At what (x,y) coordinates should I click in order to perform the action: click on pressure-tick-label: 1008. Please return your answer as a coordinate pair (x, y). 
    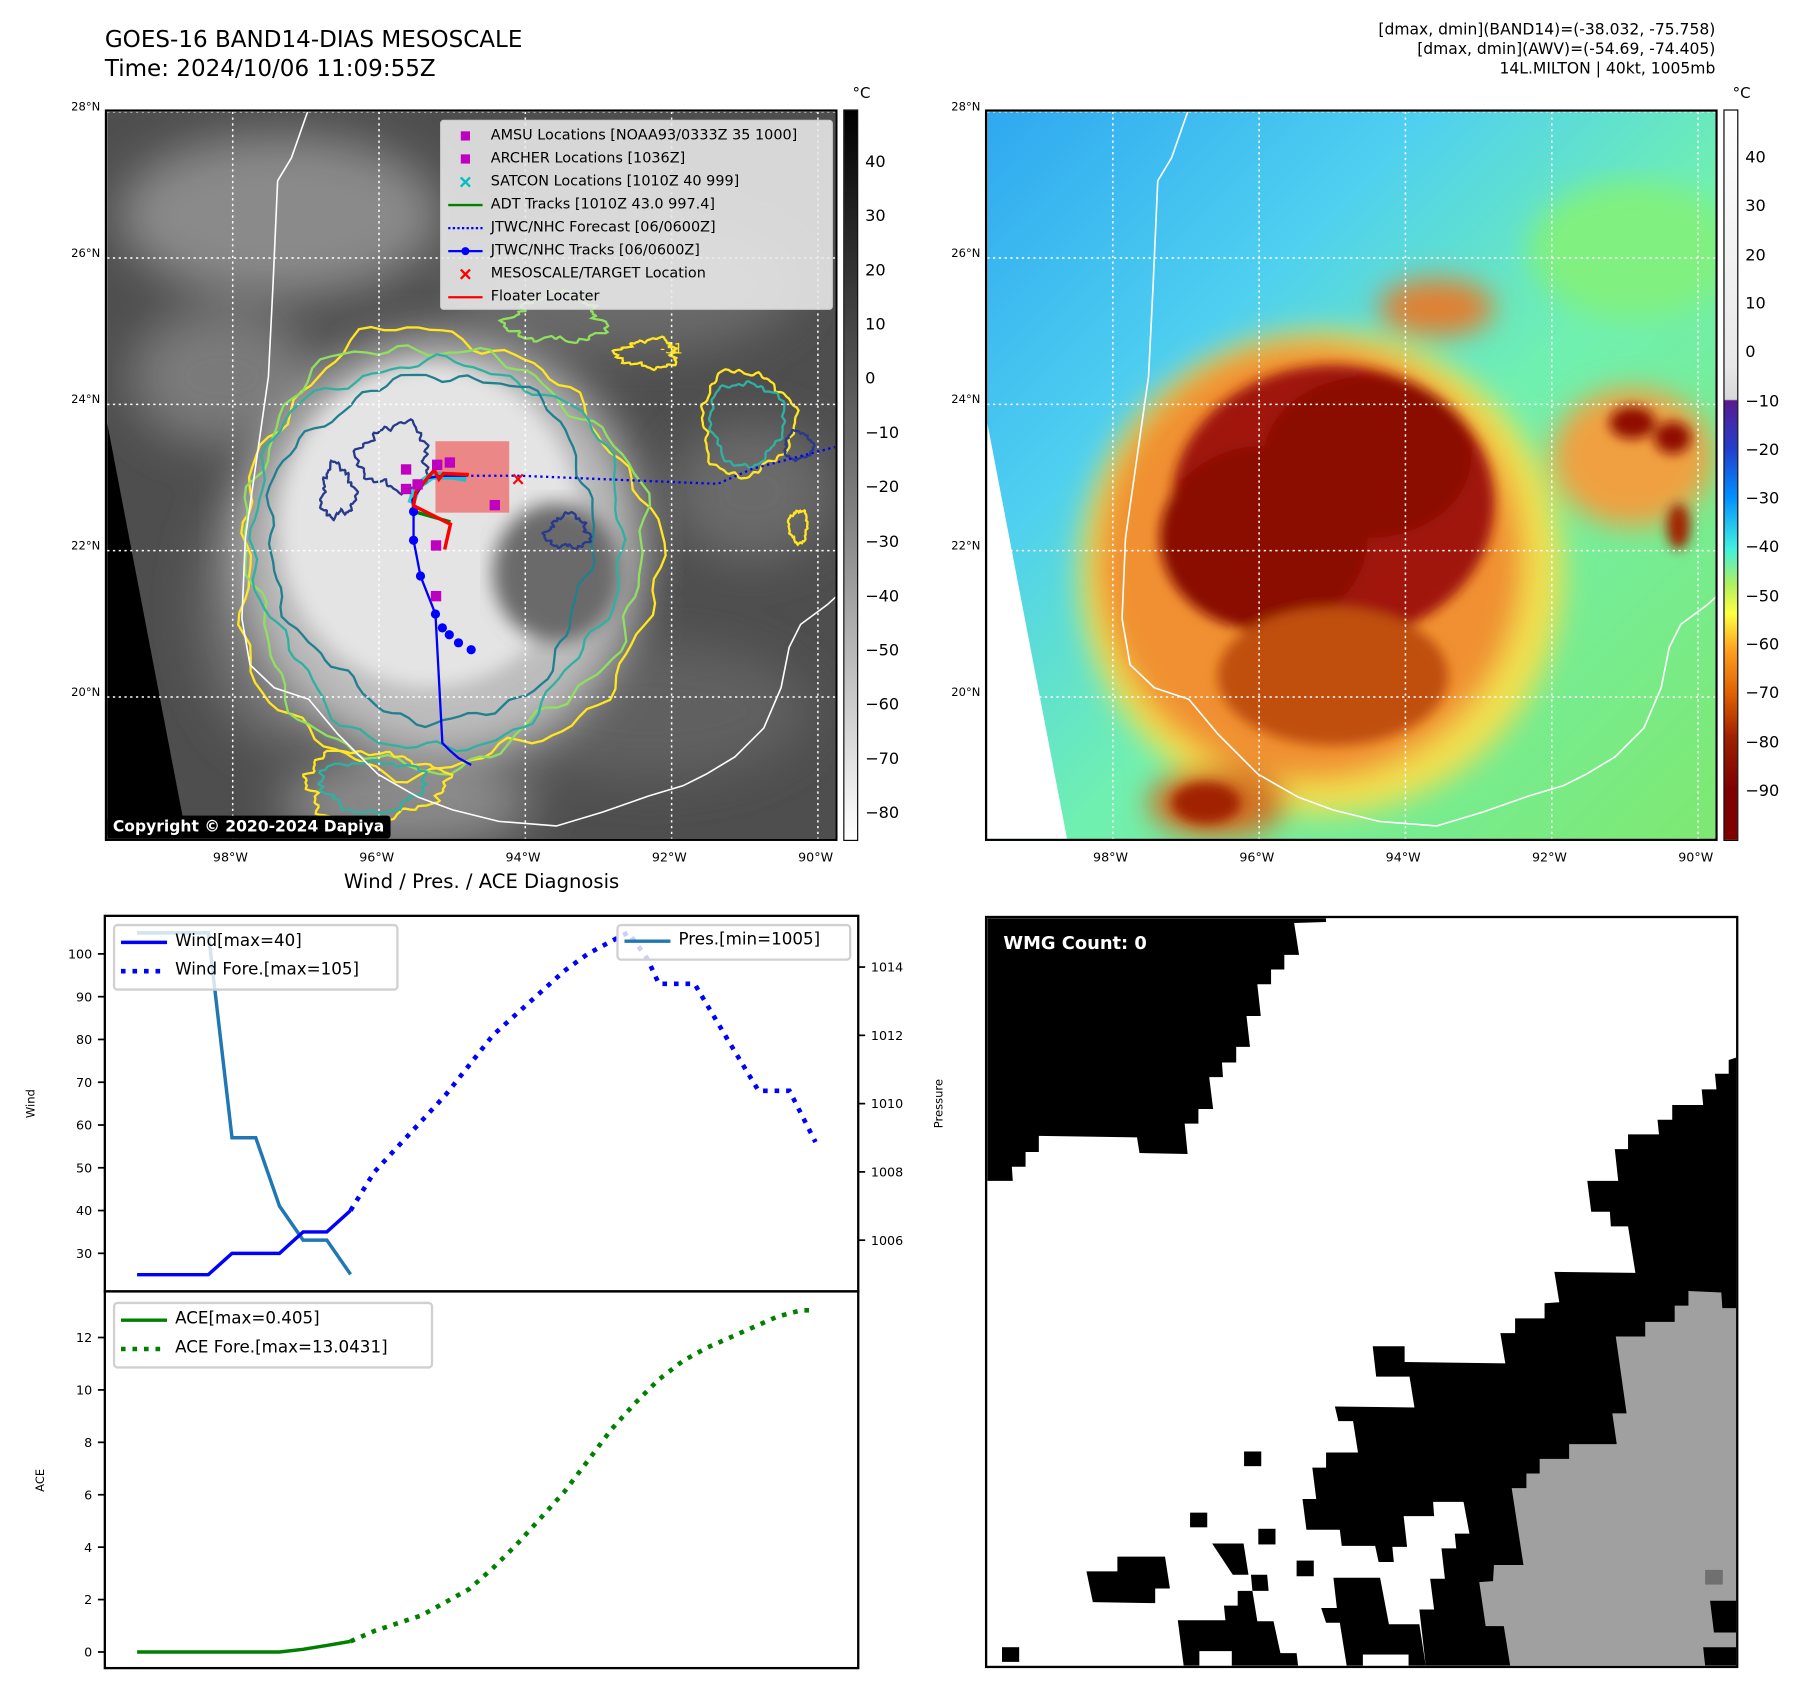
    Looking at the image, I should click on (887, 1172).